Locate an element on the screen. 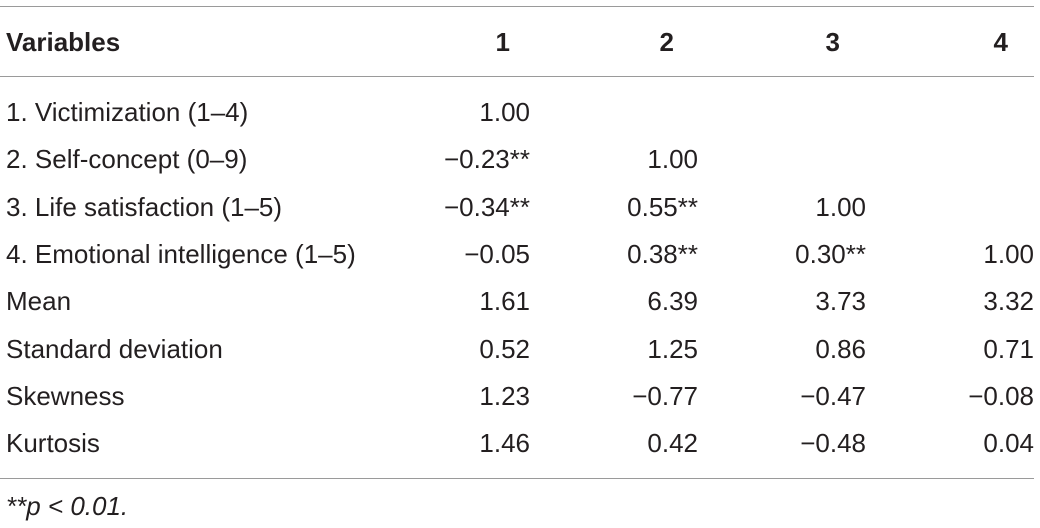 This screenshot has width=1040, height=528. cell-col-3: 0.30** is located at coordinates (830, 254).